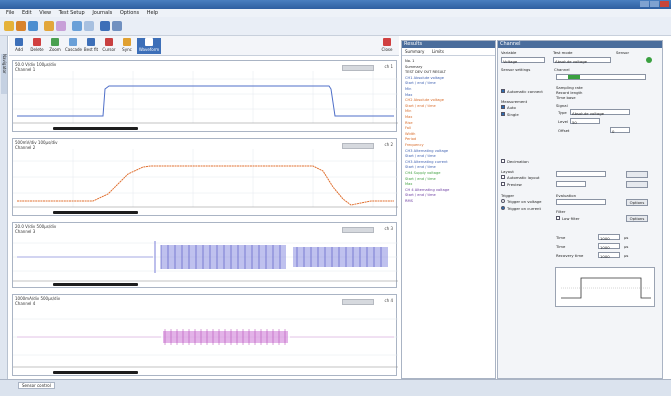 The height and width of the screenshot is (396, 671). What do you see at coordinates (414, 145) in the screenshot?
I see `result-tree-item: Frequency` at bounding box center [414, 145].